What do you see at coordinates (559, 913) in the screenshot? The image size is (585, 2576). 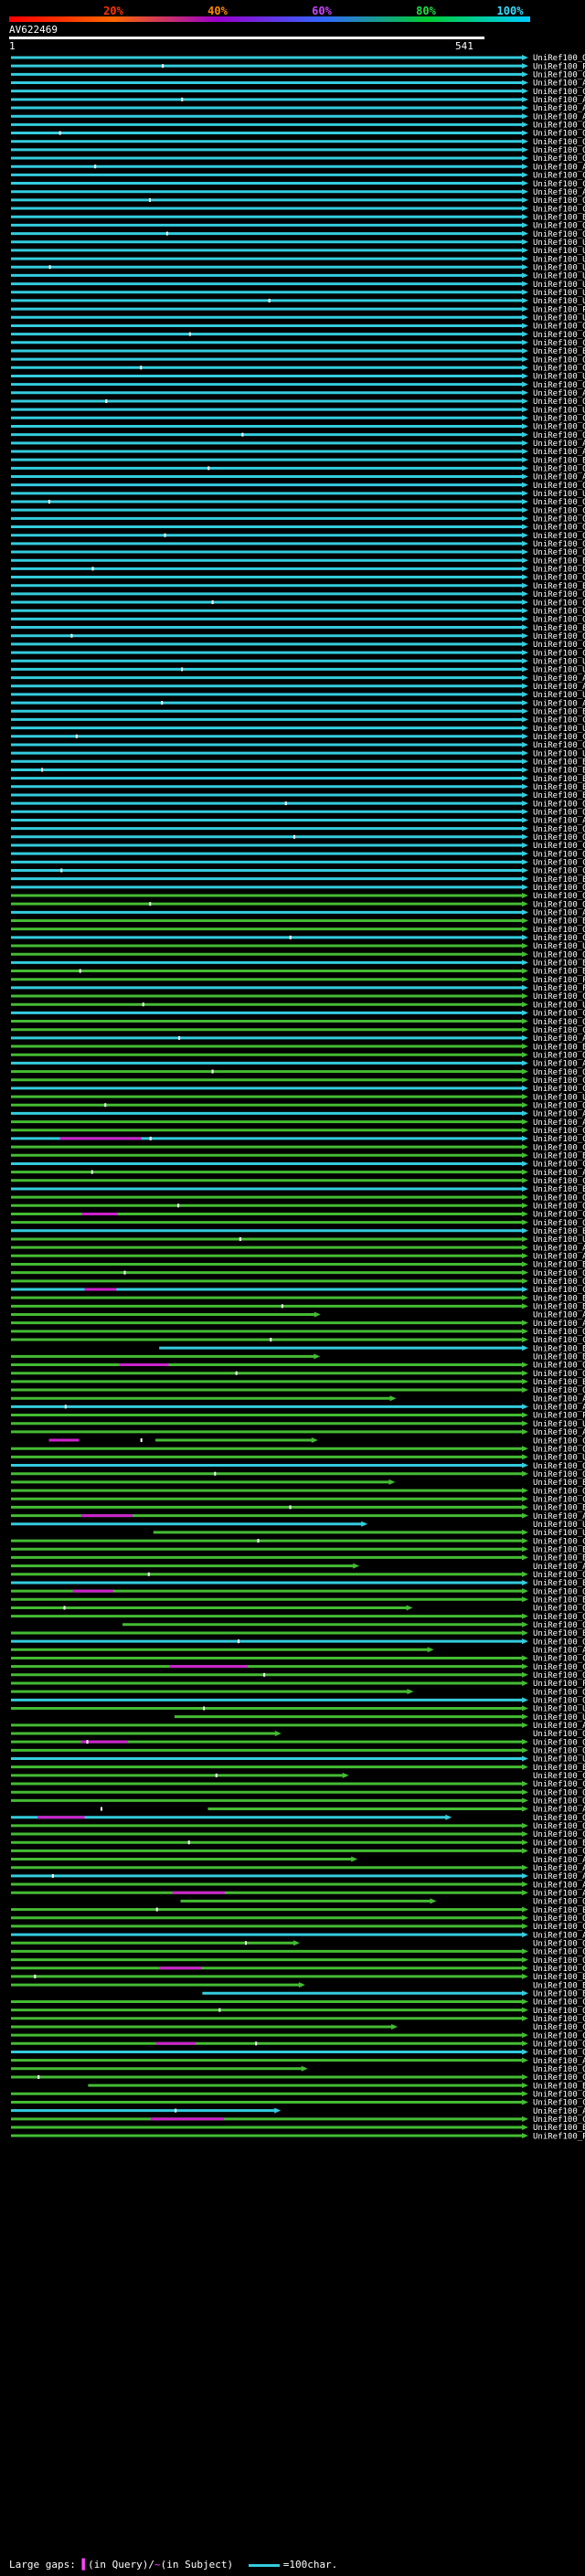 I see `hit-label: UniRef100_A6SBS3` at bounding box center [559, 913].